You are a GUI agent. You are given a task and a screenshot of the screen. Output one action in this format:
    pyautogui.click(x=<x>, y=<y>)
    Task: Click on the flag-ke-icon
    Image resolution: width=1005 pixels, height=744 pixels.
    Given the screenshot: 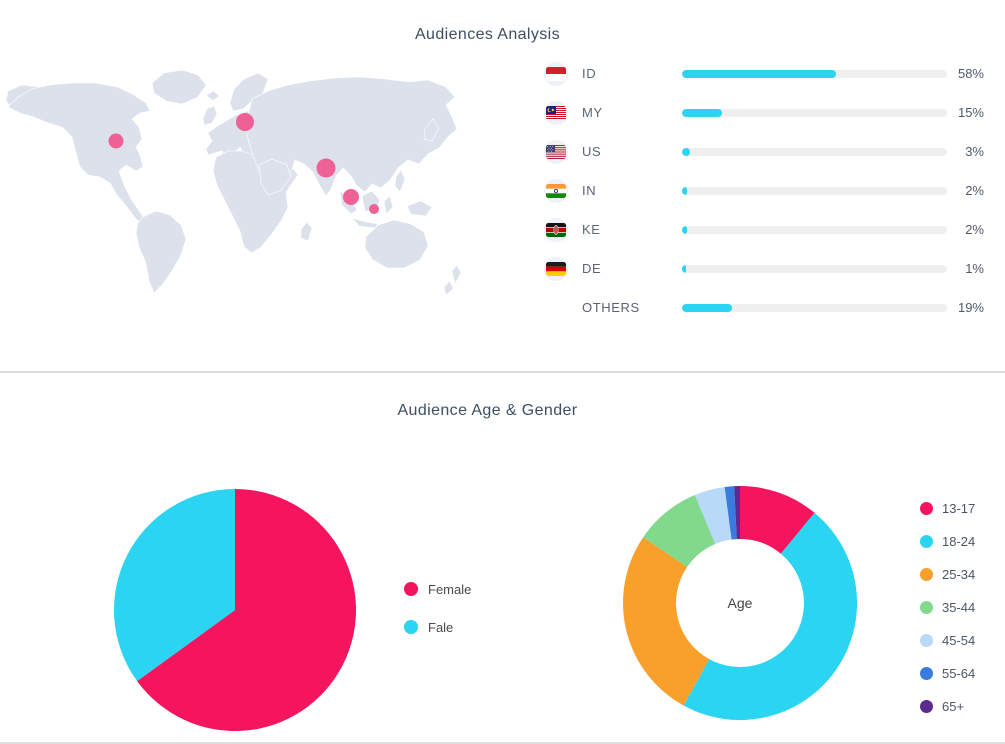 What is the action you would take?
    pyautogui.click(x=556, y=229)
    